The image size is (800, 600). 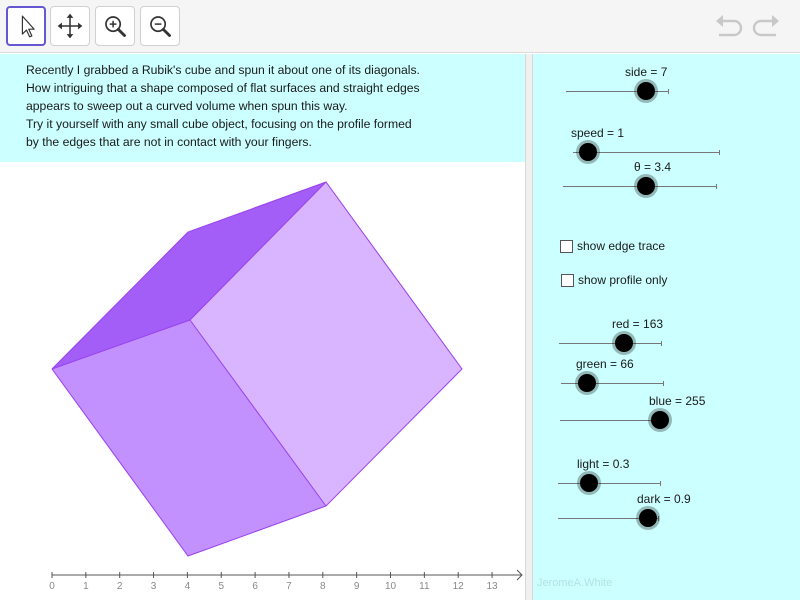 What do you see at coordinates (588, 483) in the screenshot?
I see `light-slider-knob` at bounding box center [588, 483].